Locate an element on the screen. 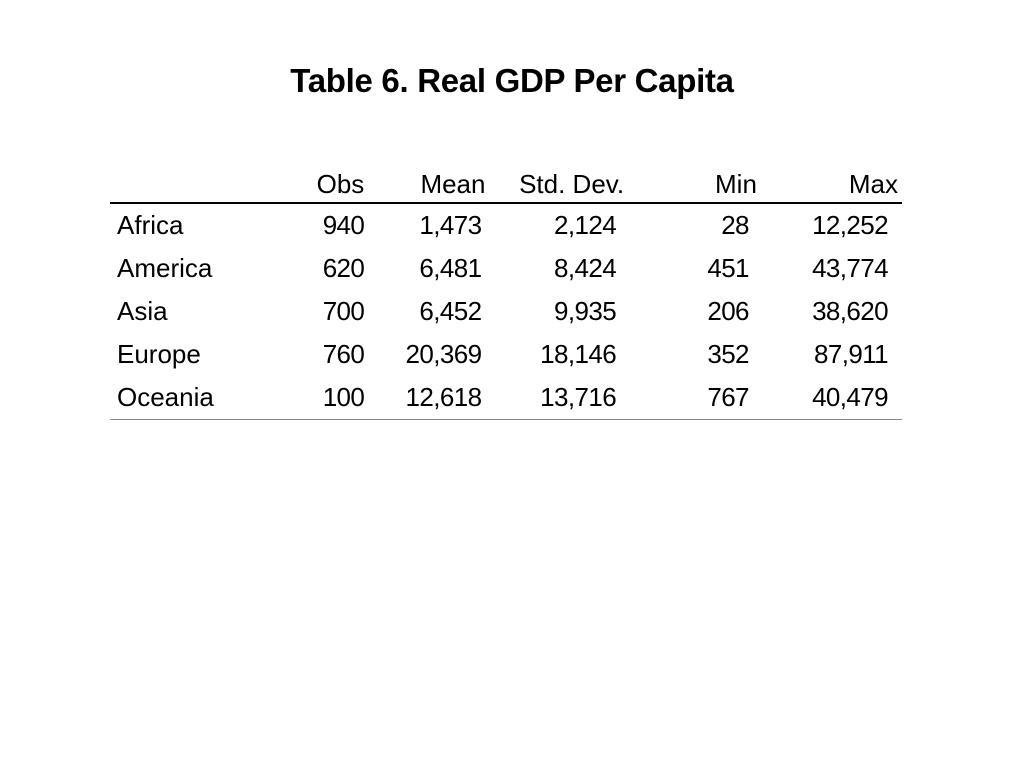  table-row: Oceania 100 12,618 13,716 767 40,479 is located at coordinates (506, 398).